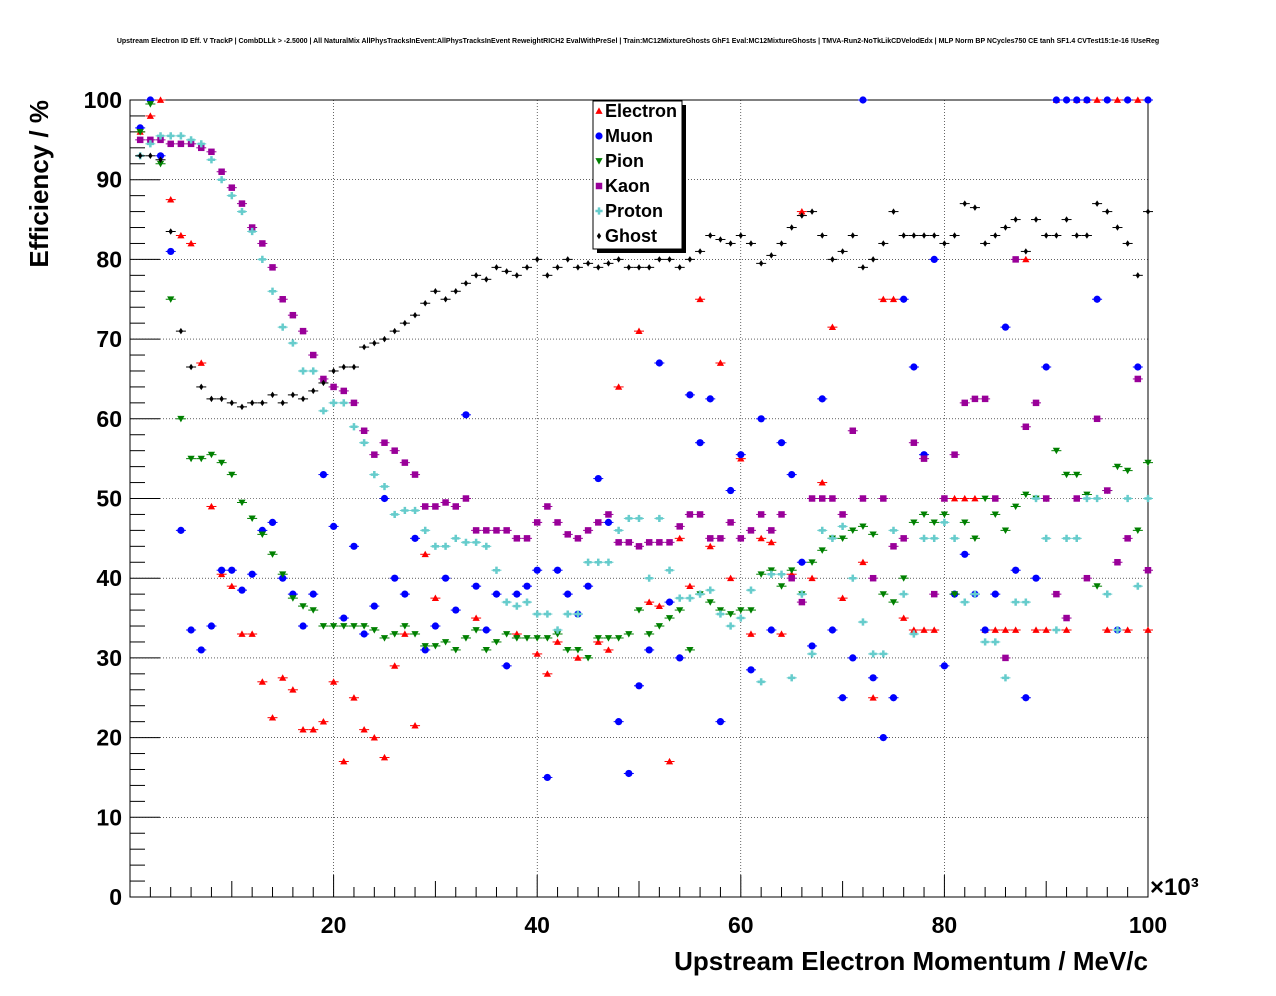 Image resolution: width=1276 pixels, height=996 pixels. What do you see at coordinates (109, 499) in the screenshot?
I see `y-tick-label: 50` at bounding box center [109, 499].